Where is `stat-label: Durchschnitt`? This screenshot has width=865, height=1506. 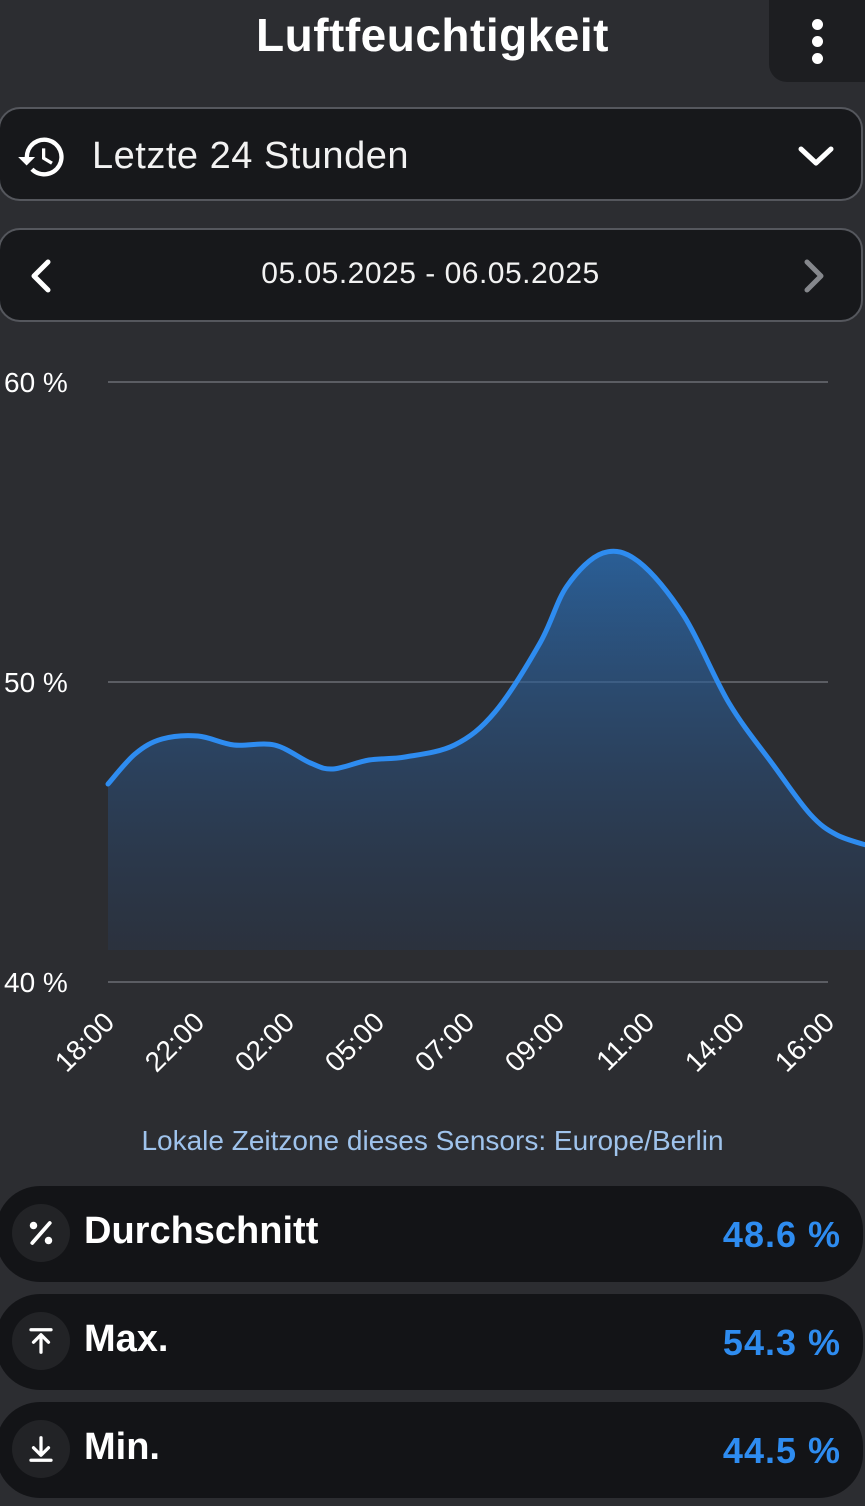
stat-label: Durchschnitt is located at coordinates (201, 1231).